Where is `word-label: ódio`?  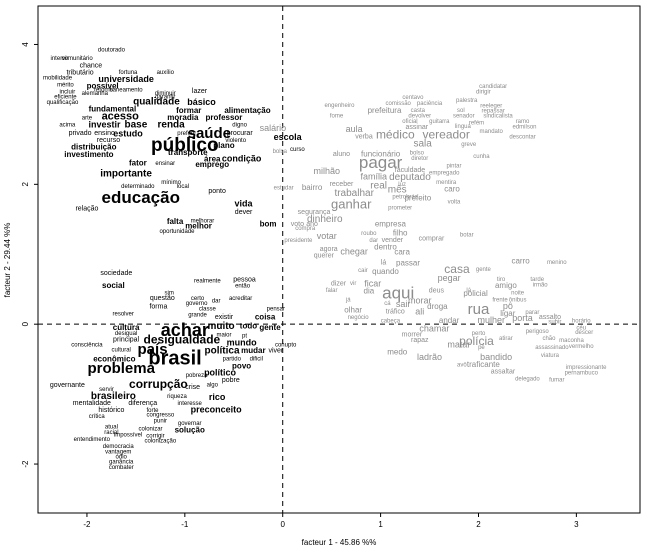
word-label: ódio is located at coordinates (122, 458).